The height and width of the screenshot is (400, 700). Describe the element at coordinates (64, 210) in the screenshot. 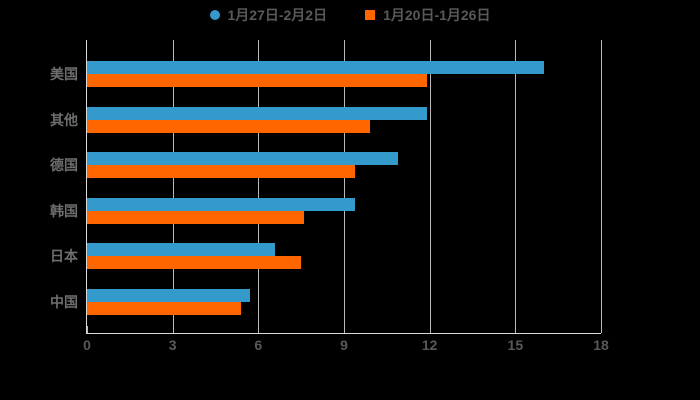

I see `y-axis-label: 韩国` at that location.